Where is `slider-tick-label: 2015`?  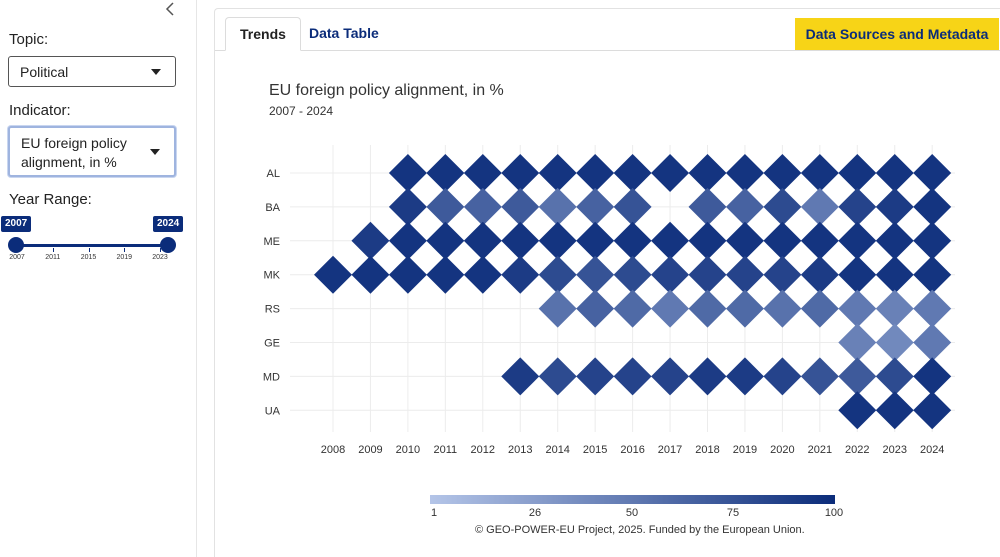
slider-tick-label: 2015 is located at coordinates (88, 257).